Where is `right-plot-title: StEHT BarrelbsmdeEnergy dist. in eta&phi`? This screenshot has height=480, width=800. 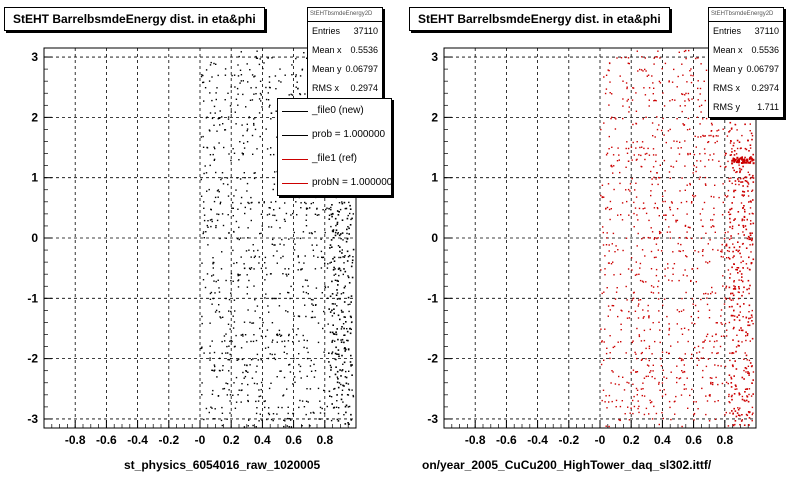
right-plot-title: StEHT BarrelbsmdeEnergy dist. in eta&phi is located at coordinates (539, 19).